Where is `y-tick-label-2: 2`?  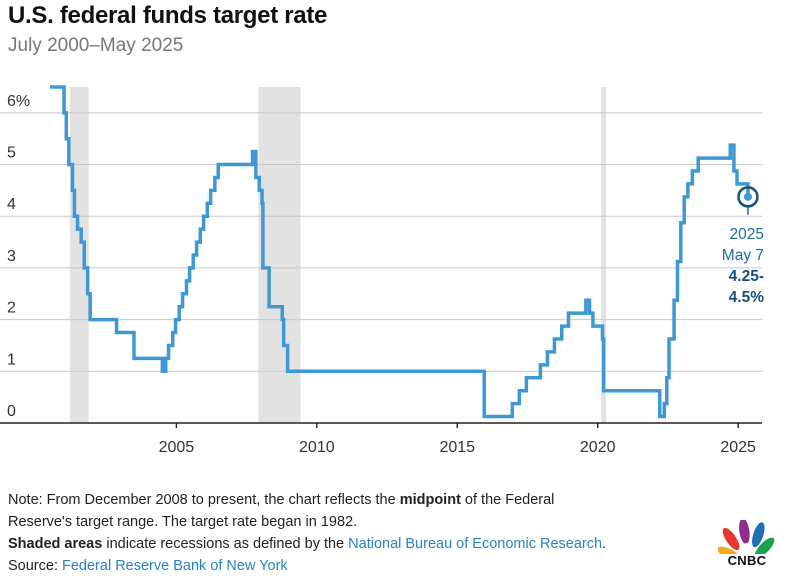 y-tick-label-2: 2 is located at coordinates (11, 308).